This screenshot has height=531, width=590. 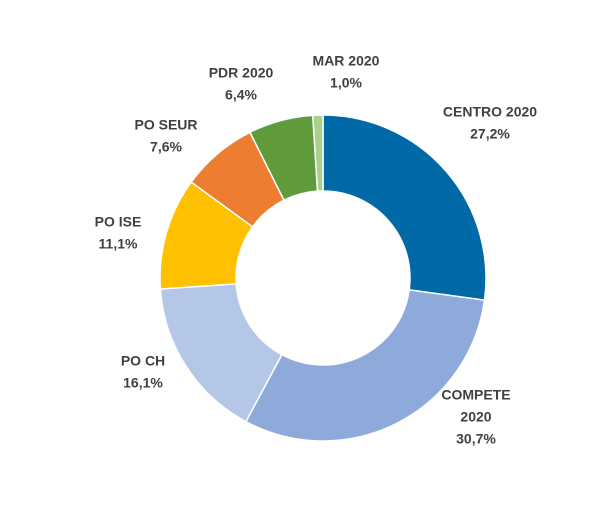 I want to click on label-po-ise: PO ISE 11,1%, so click(x=118, y=233).